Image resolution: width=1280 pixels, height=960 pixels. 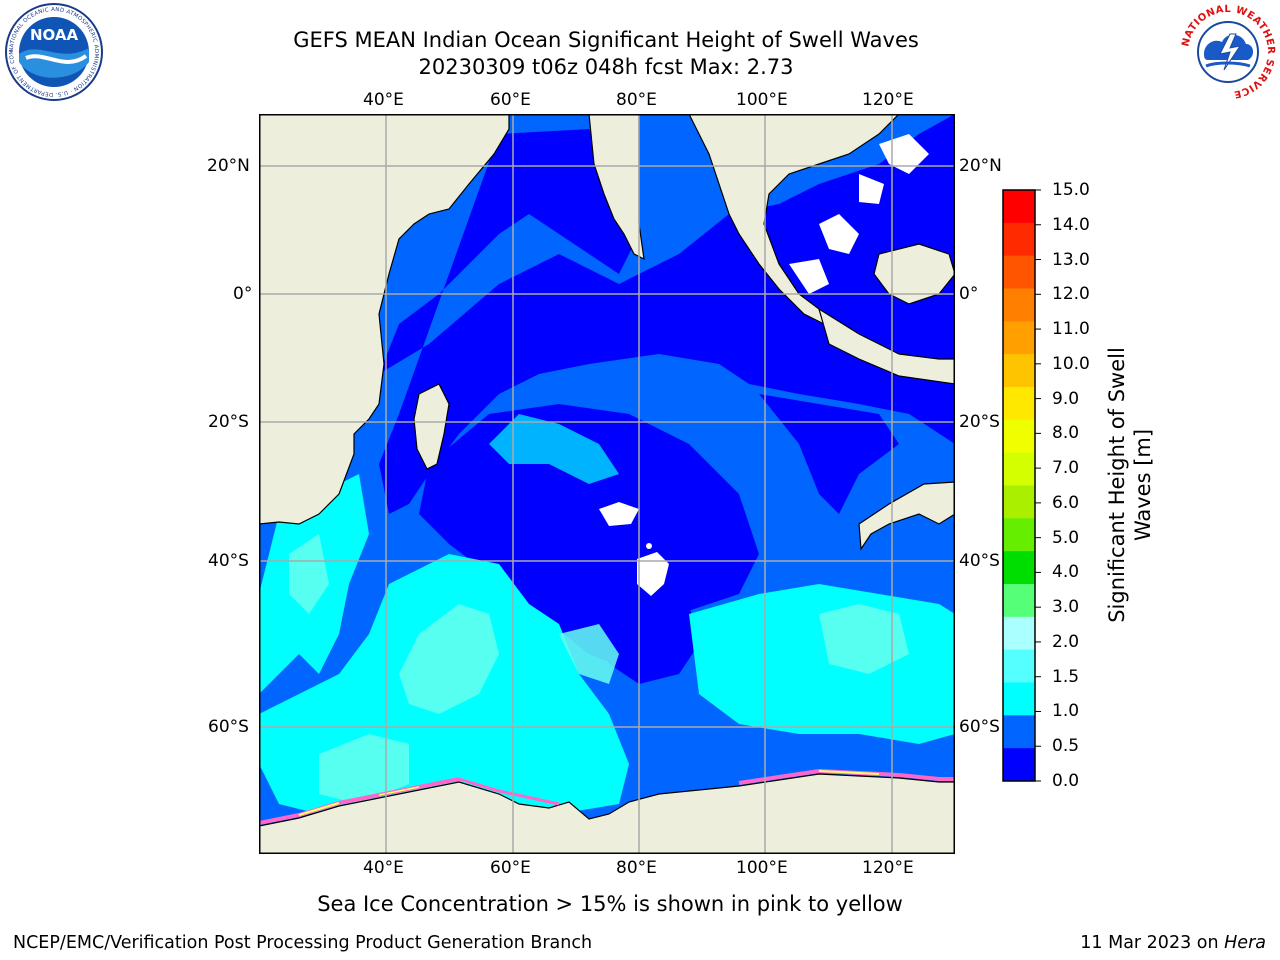 I want to click on colorbar-label: 1.0, so click(x=1066, y=711).